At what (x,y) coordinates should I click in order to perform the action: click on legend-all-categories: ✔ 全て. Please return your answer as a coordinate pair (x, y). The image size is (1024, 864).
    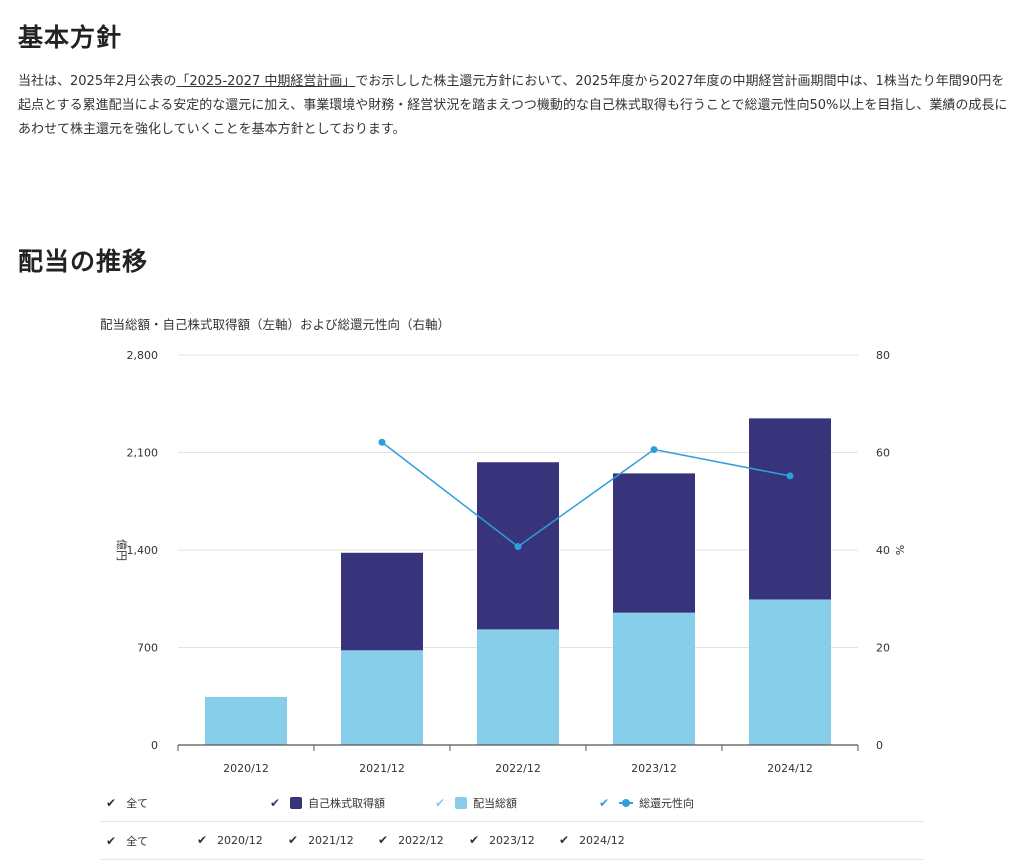
    Looking at the image, I should click on (127, 841).